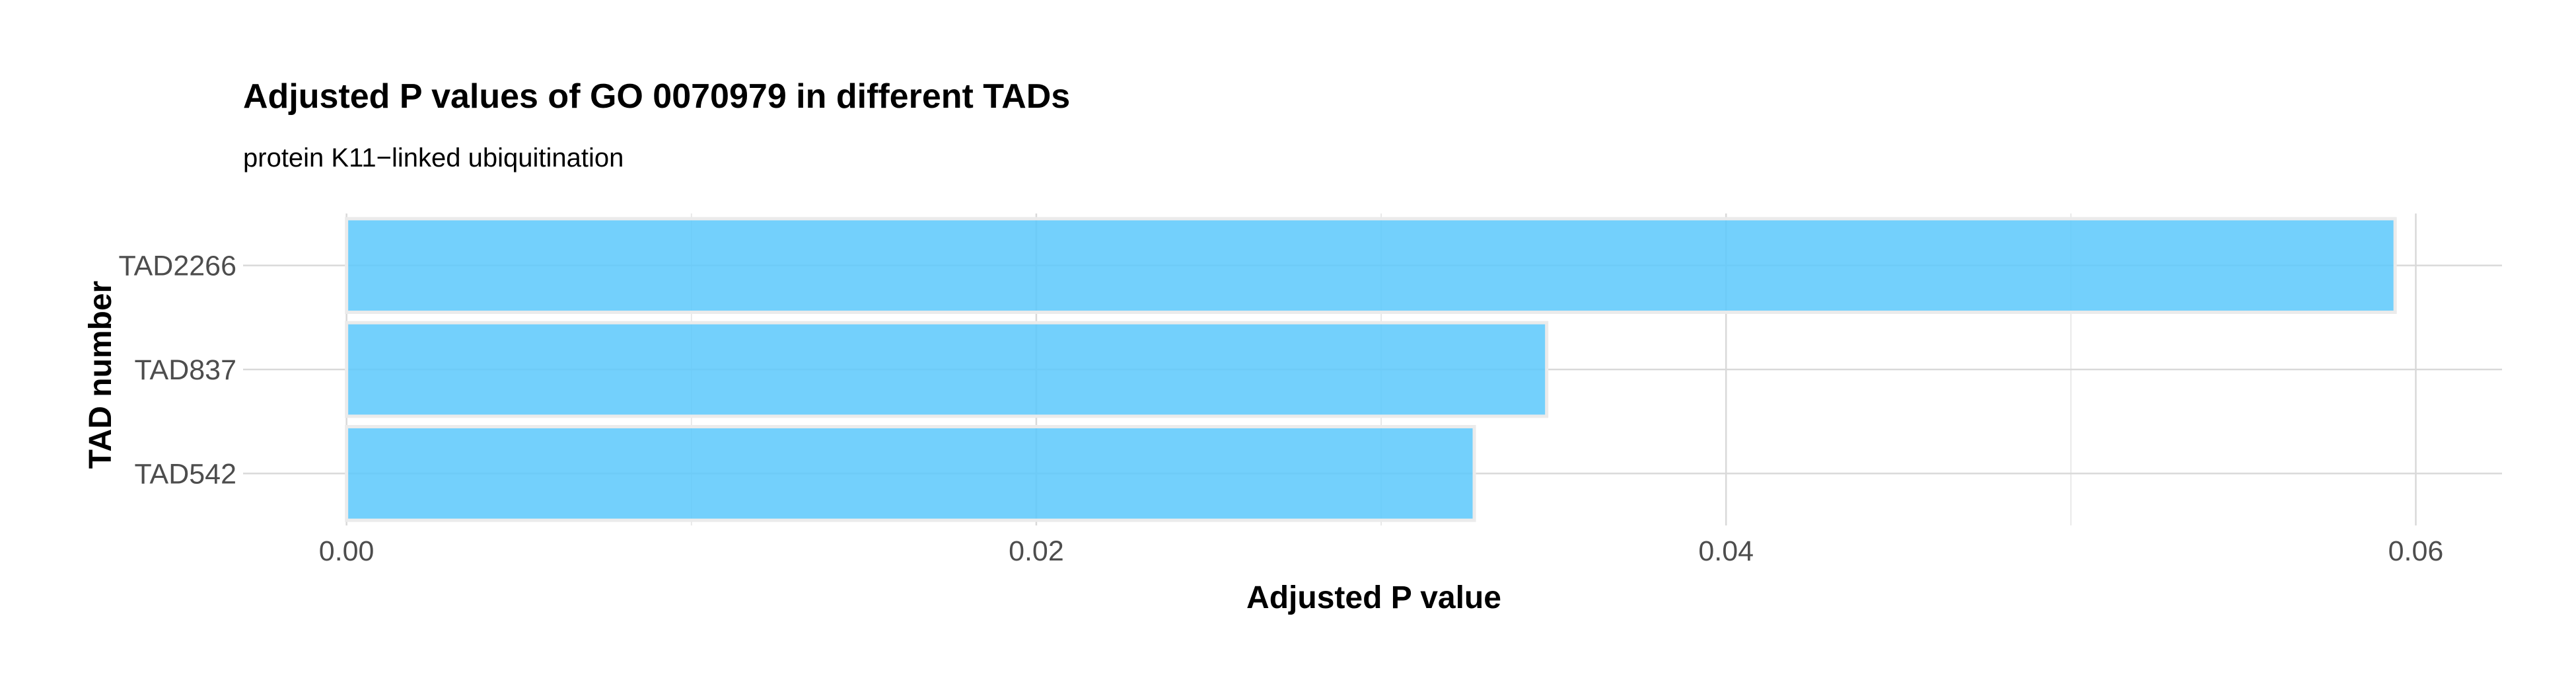 The image size is (2576, 694). I want to click on x-tick-label: 0.06, so click(2416, 551).